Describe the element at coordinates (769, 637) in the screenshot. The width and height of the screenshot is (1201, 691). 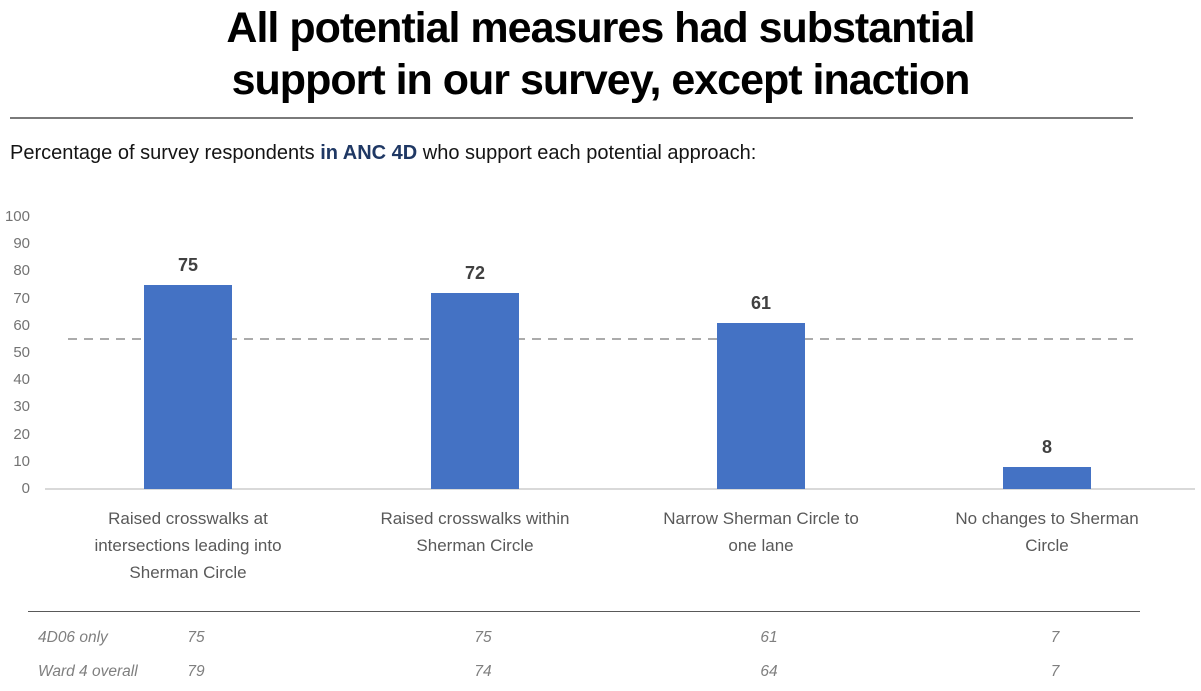
I see `table-cell-value: 61` at that location.